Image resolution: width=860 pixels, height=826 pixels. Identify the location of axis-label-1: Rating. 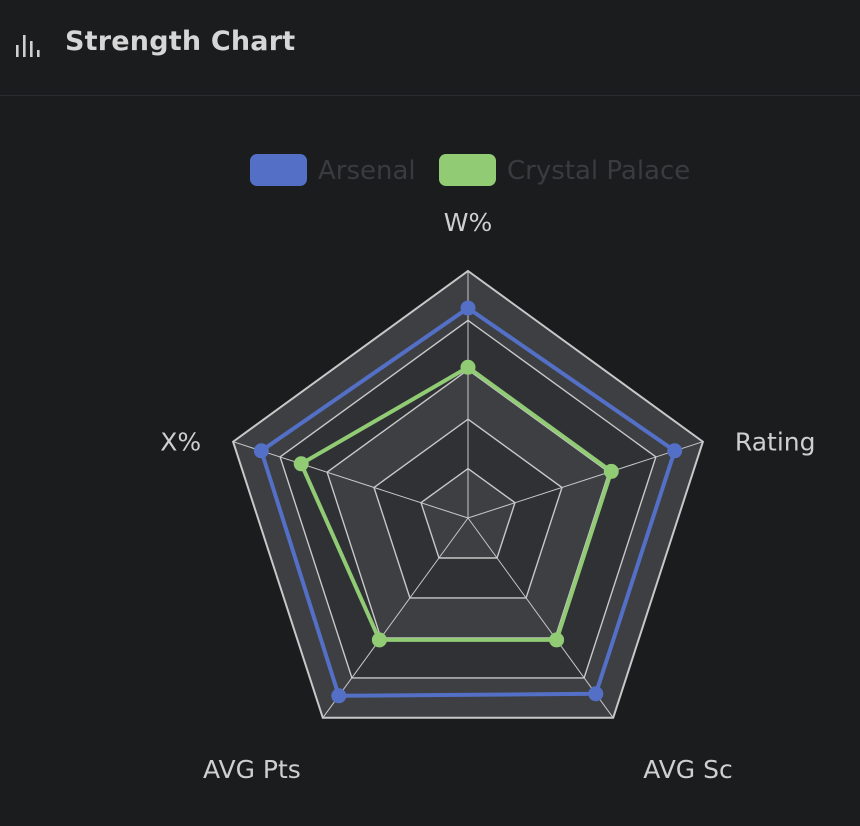
(775, 442).